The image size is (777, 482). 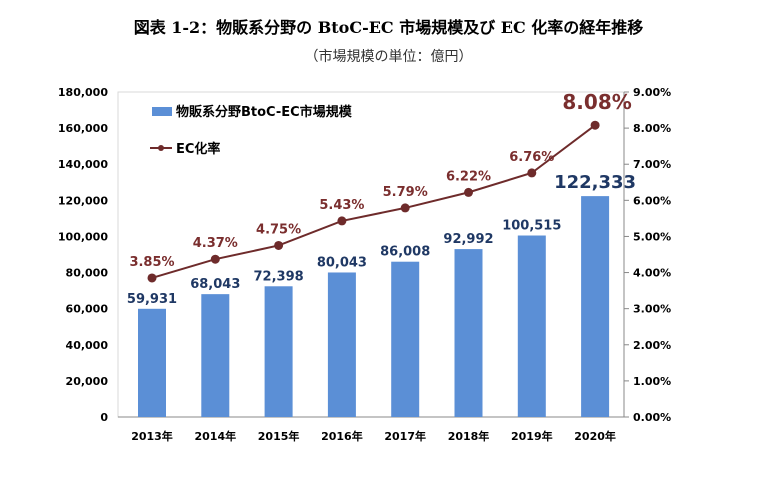 What do you see at coordinates (405, 192) in the screenshot?
I see `ec-rate-label: 5.79%` at bounding box center [405, 192].